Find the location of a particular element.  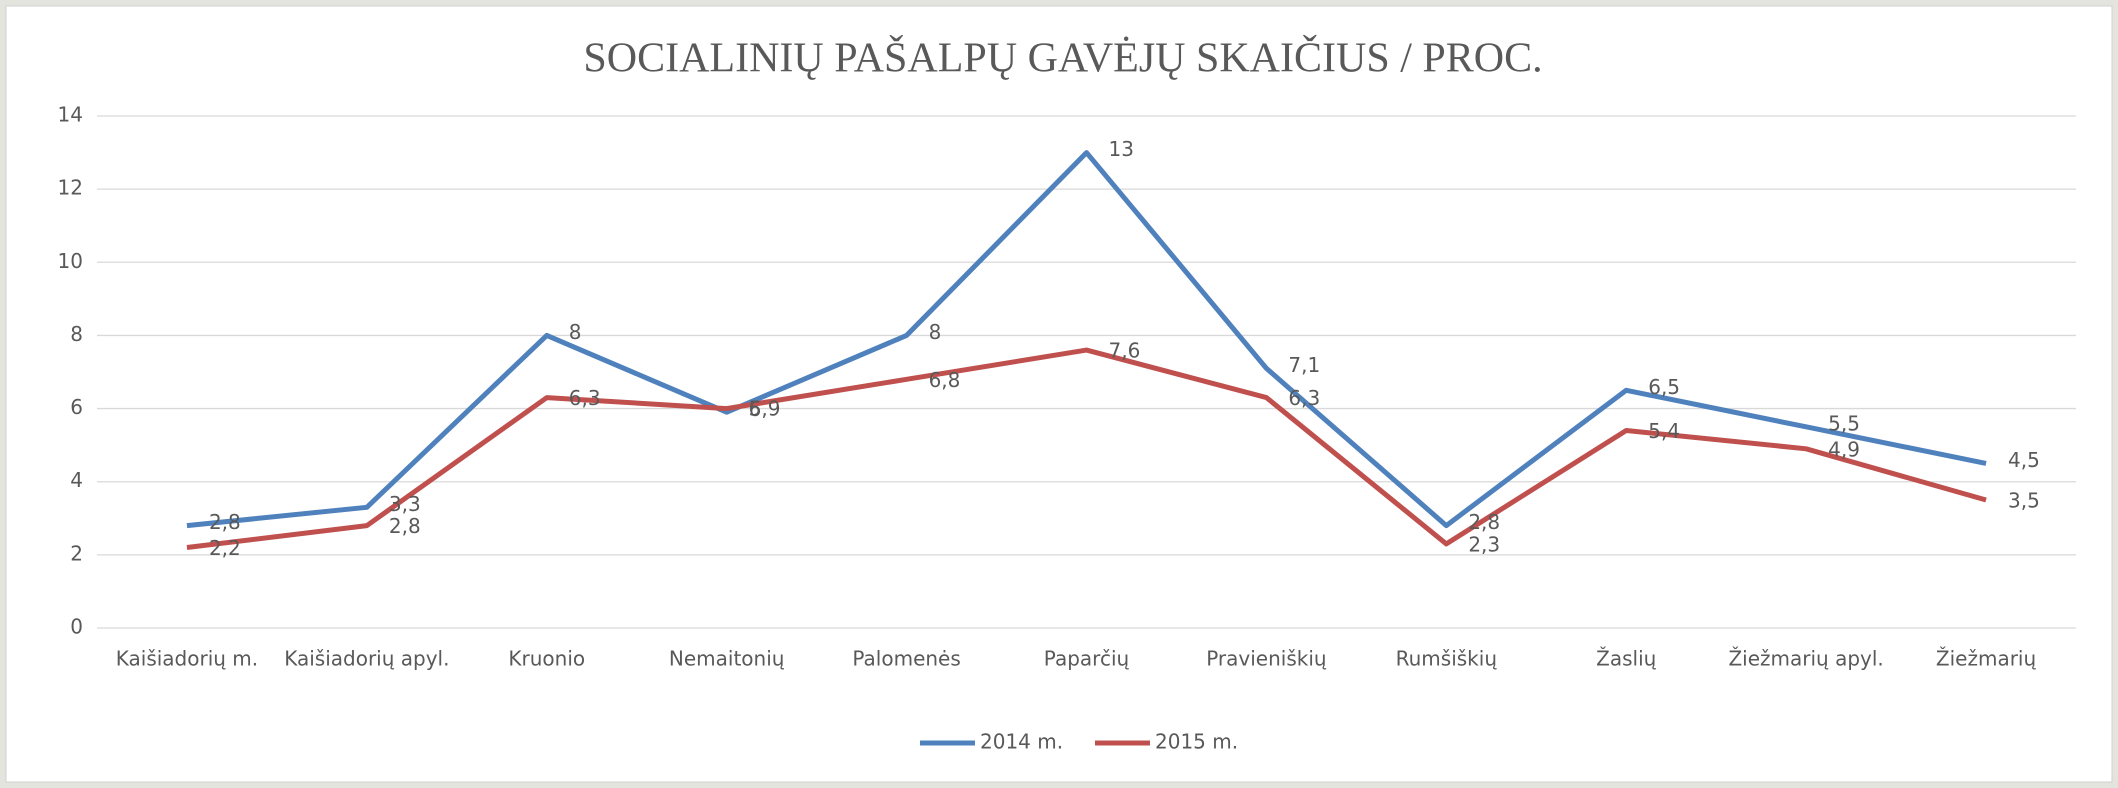

data-label: 4,9 is located at coordinates (1844, 449).